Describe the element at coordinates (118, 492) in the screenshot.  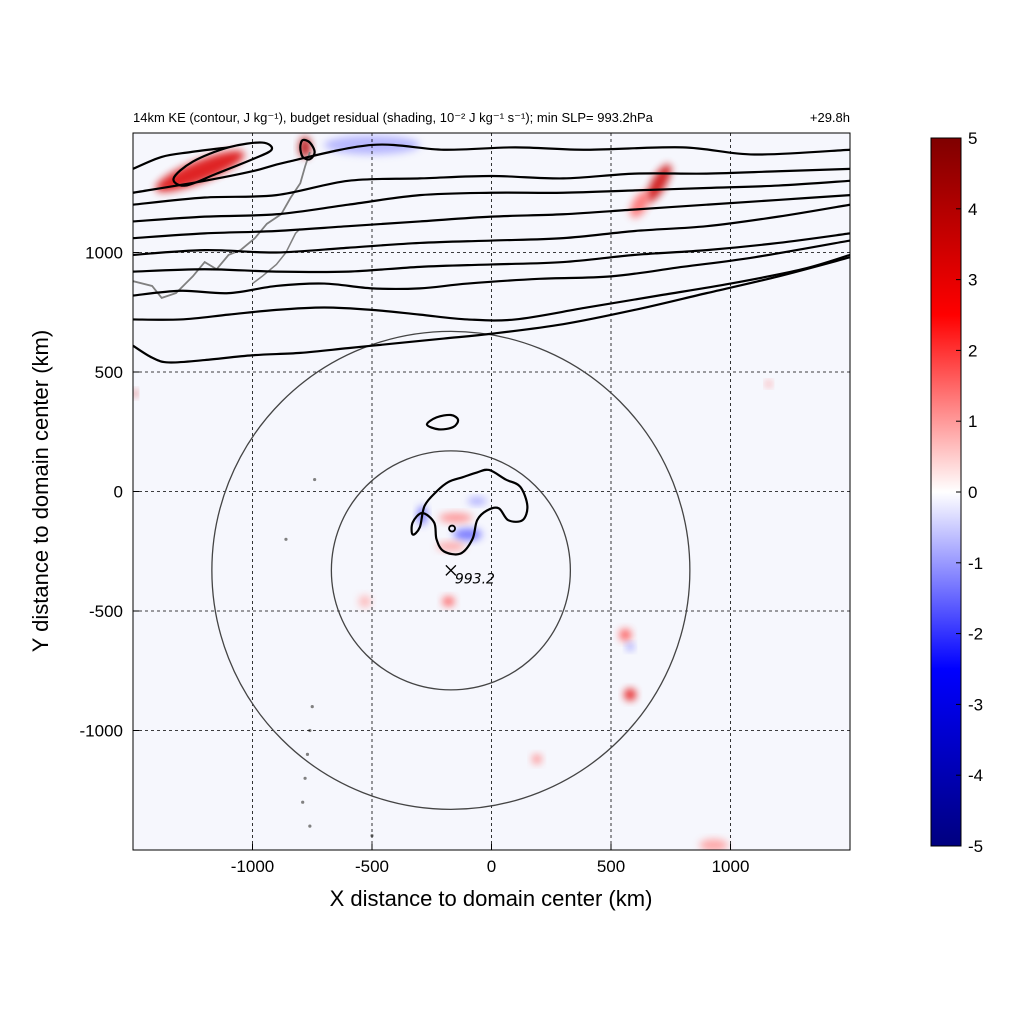
I see `y-tick-label-2: 0` at that location.